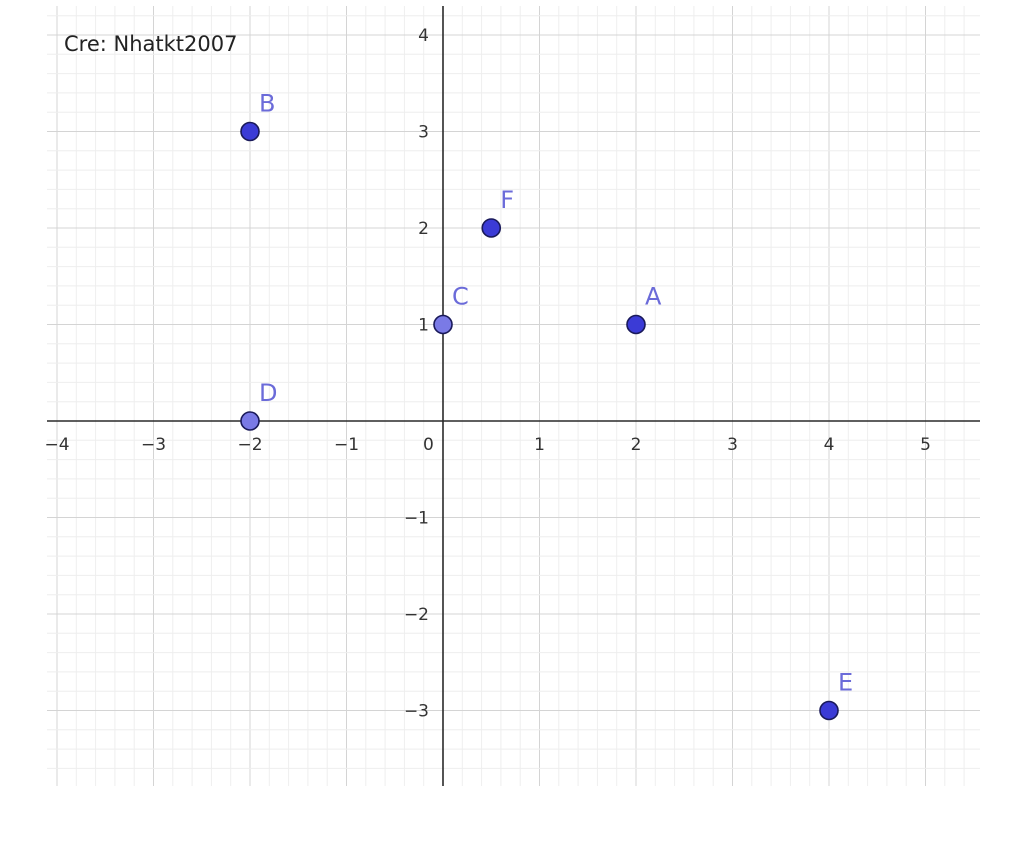 Image resolution: width=1024 pixels, height=856 pixels. Describe the element at coordinates (423, 229) in the screenshot. I see `y-tick-label: 2` at that location.